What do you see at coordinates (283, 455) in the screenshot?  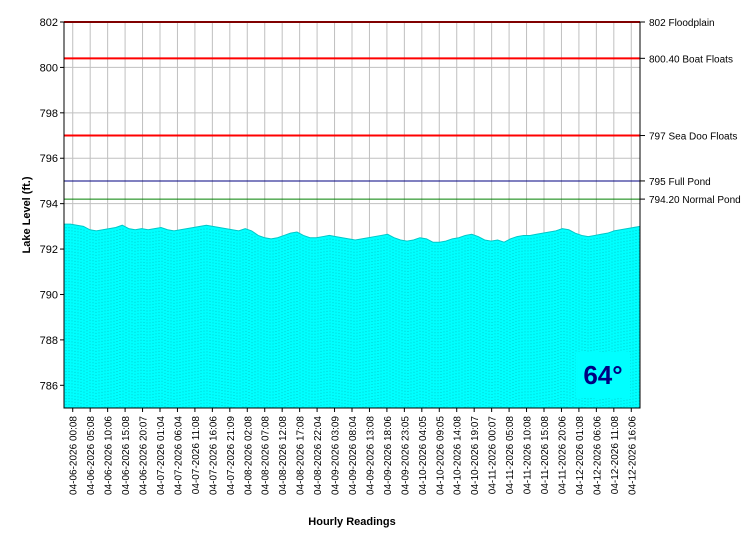 I see `x-tick-label: 04-08-2026 12:08` at bounding box center [283, 455].